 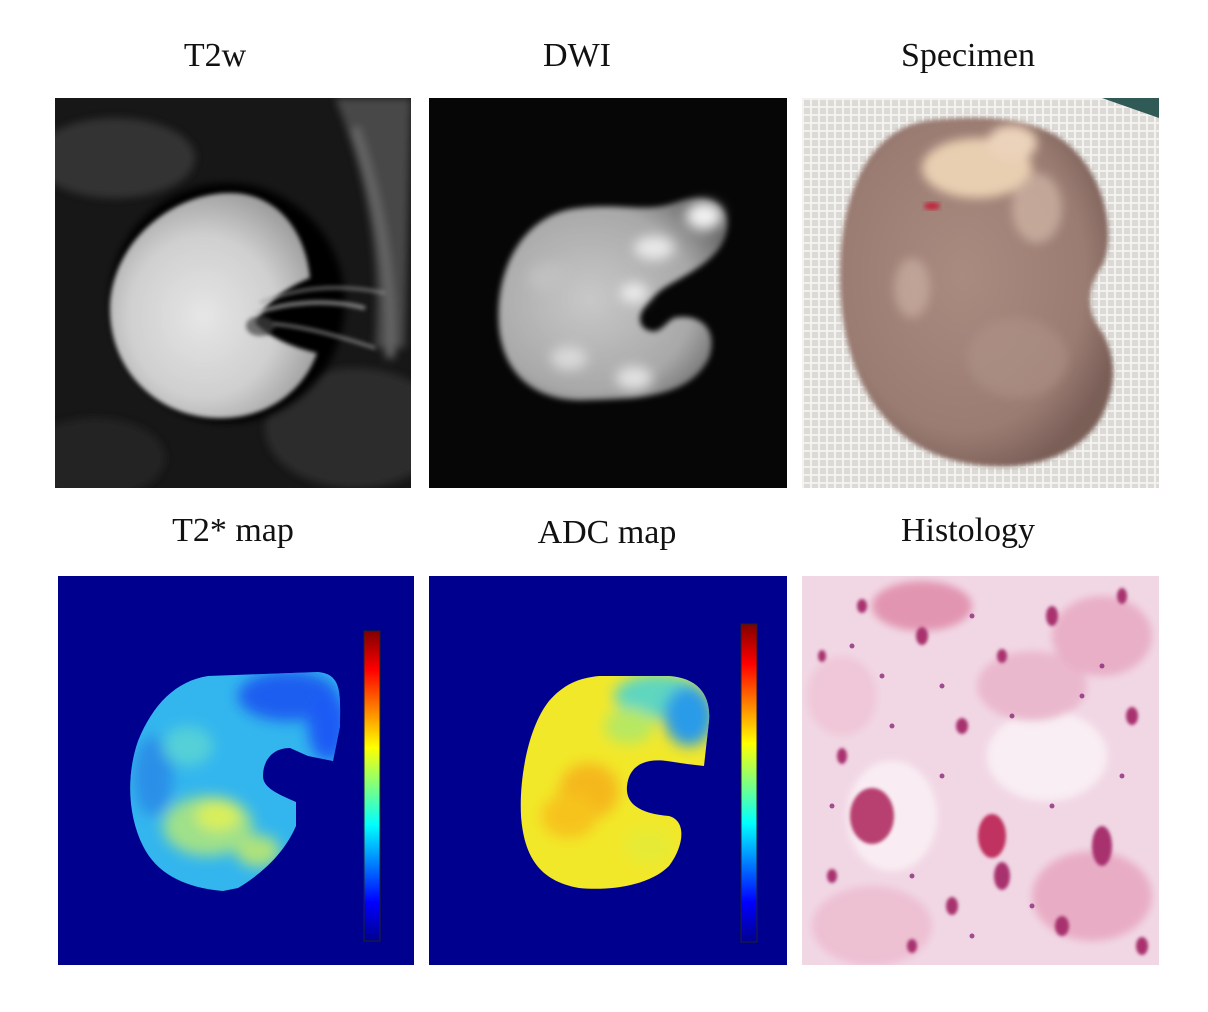 I want to click on title-t2w: T2w, so click(x=215, y=55).